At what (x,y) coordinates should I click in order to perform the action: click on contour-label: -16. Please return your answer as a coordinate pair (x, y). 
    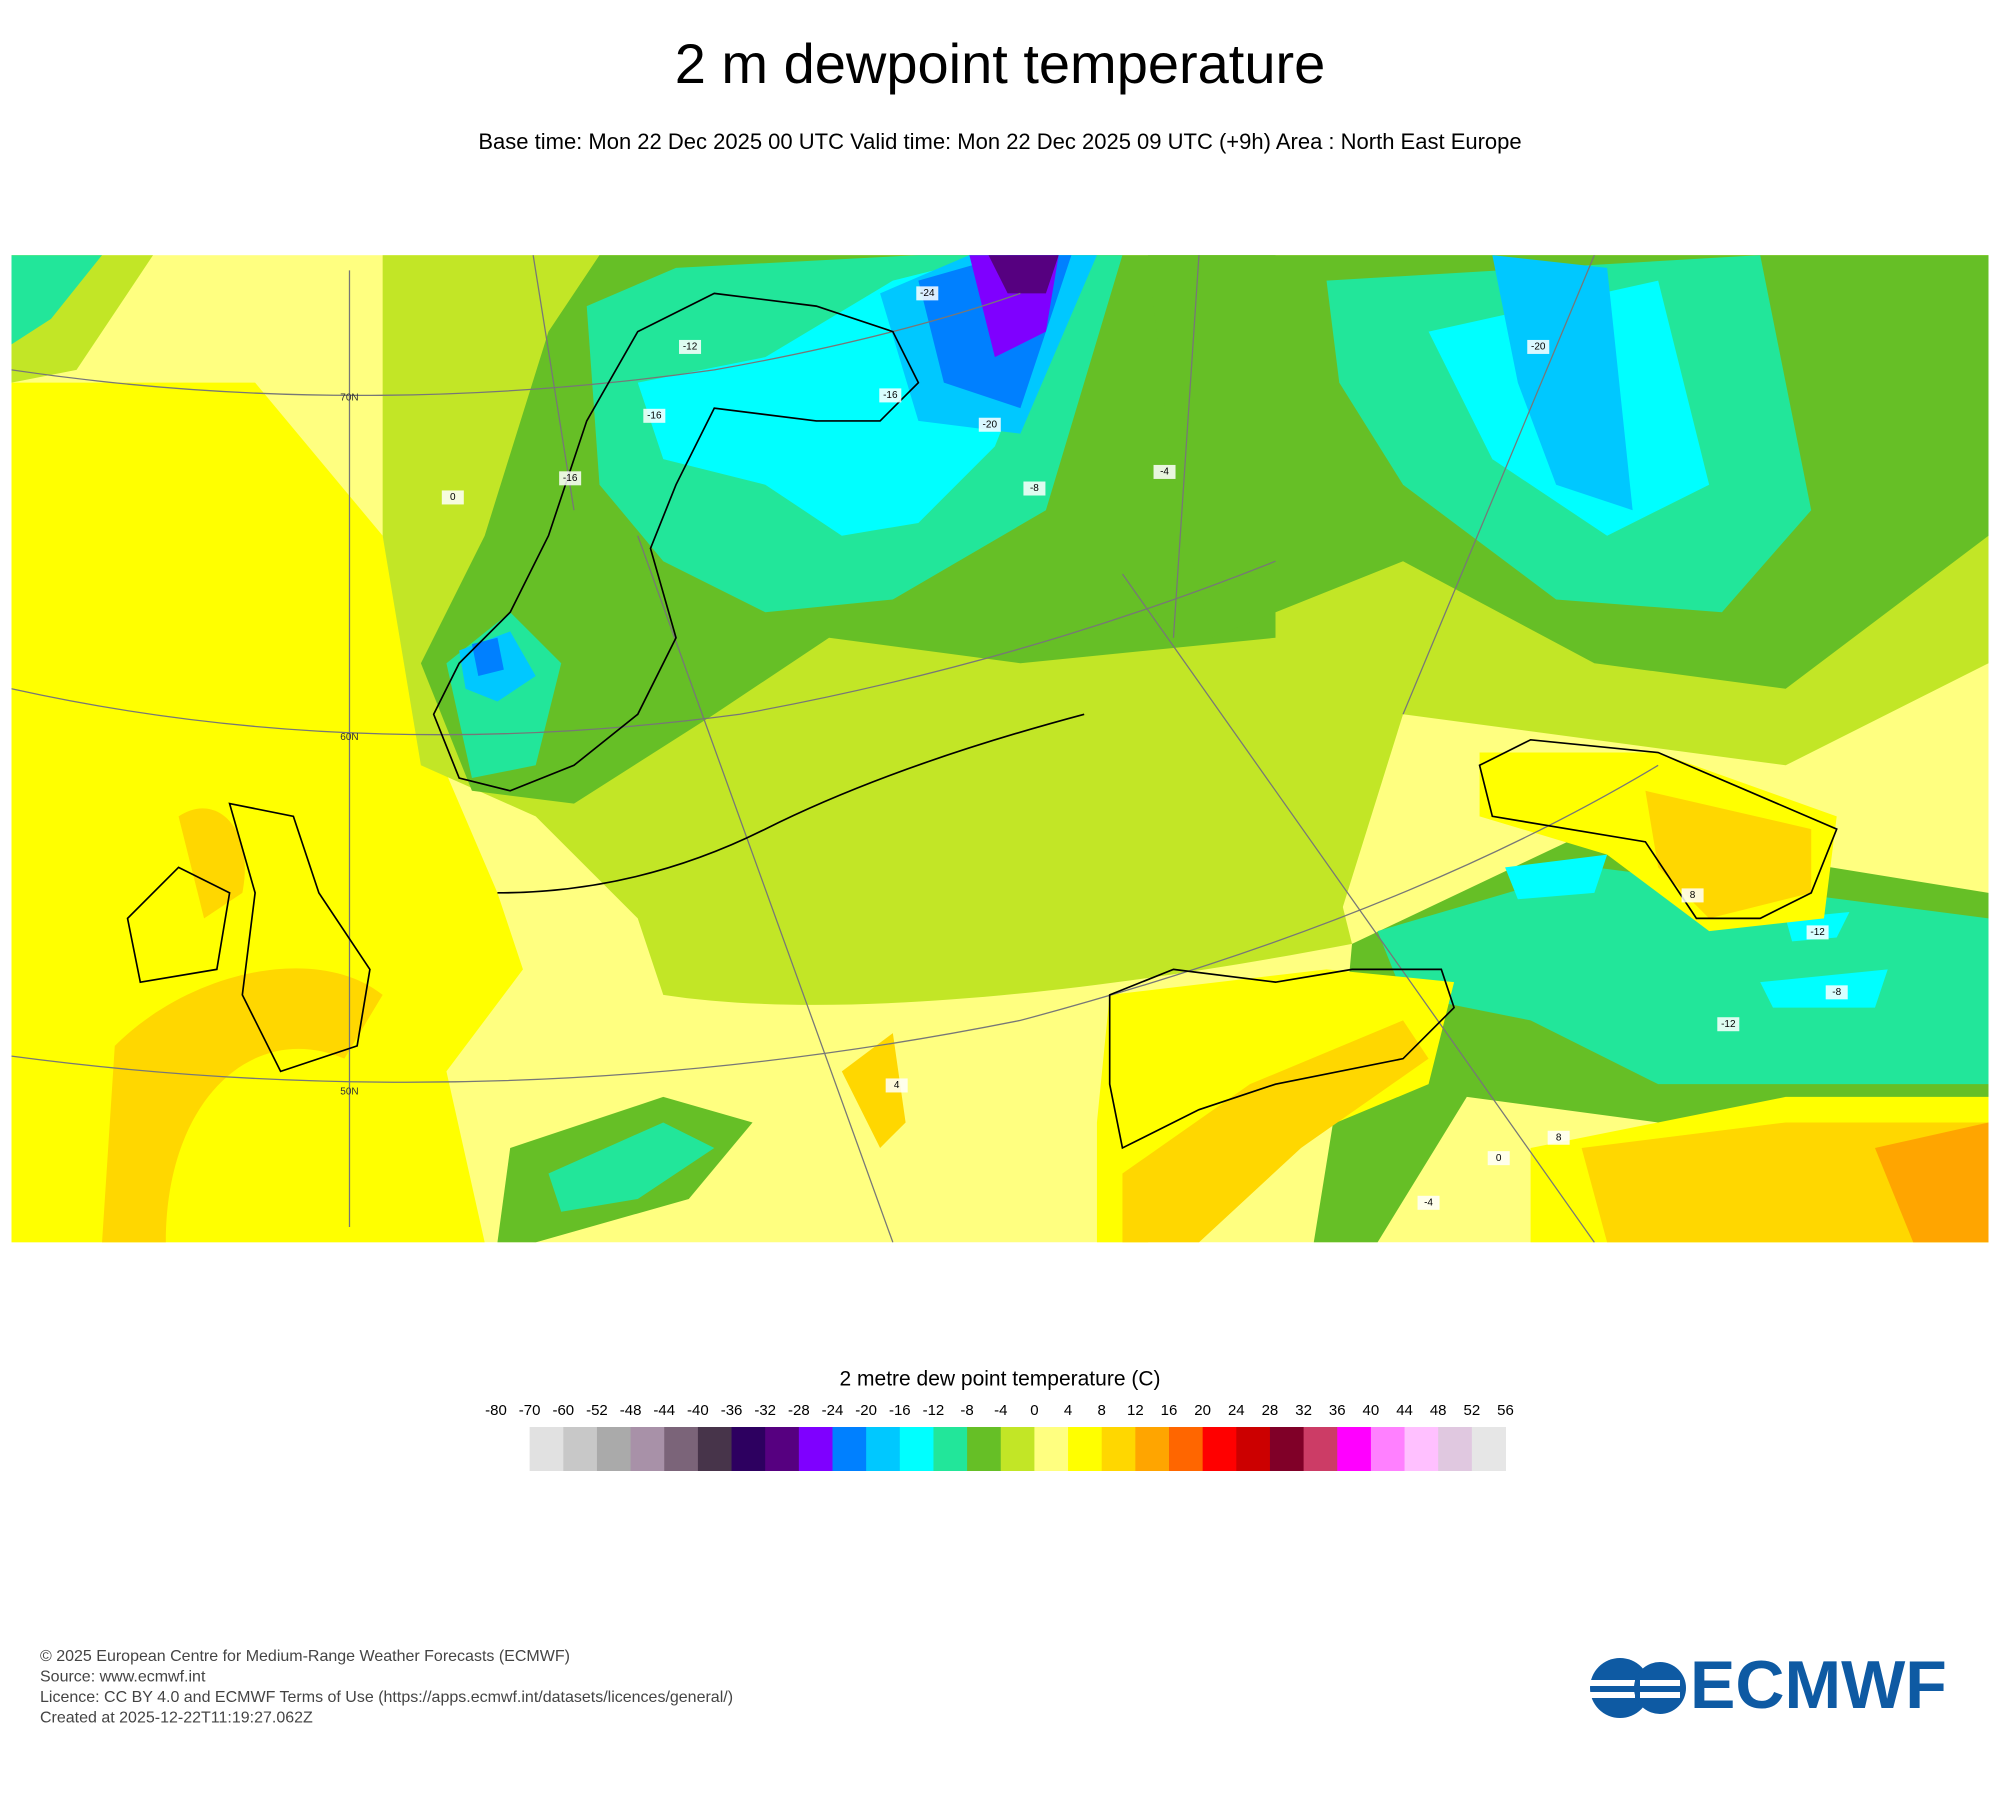
    Looking at the image, I should click on (570, 478).